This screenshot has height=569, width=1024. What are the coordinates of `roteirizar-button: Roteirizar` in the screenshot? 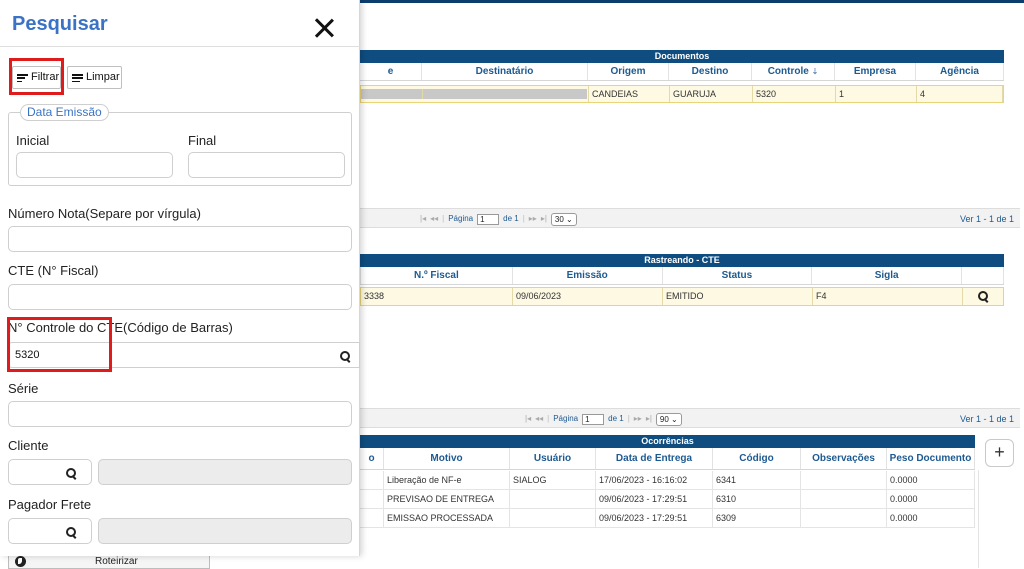 It's located at (109, 561).